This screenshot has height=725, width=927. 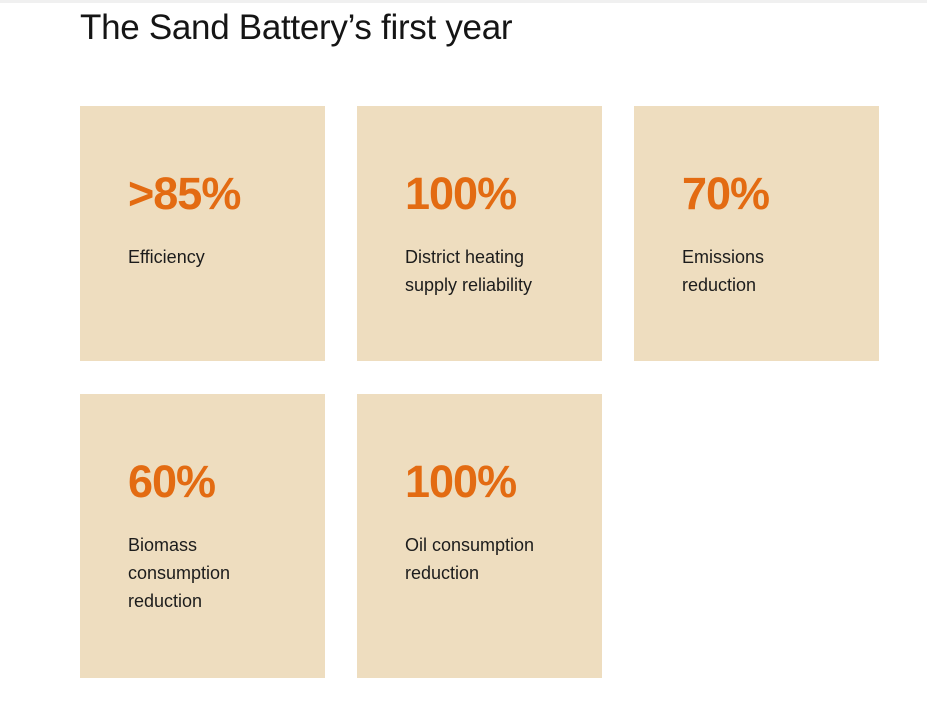 What do you see at coordinates (202, 233) in the screenshot?
I see `stat-card: >85% Efficiency` at bounding box center [202, 233].